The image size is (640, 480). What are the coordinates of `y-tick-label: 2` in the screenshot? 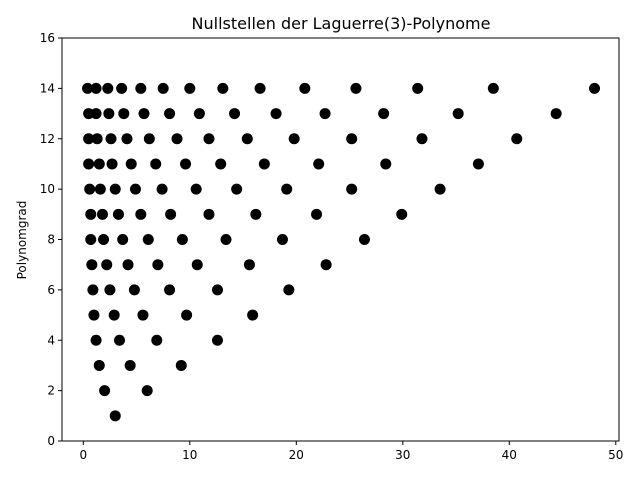 It's located at (51, 391).